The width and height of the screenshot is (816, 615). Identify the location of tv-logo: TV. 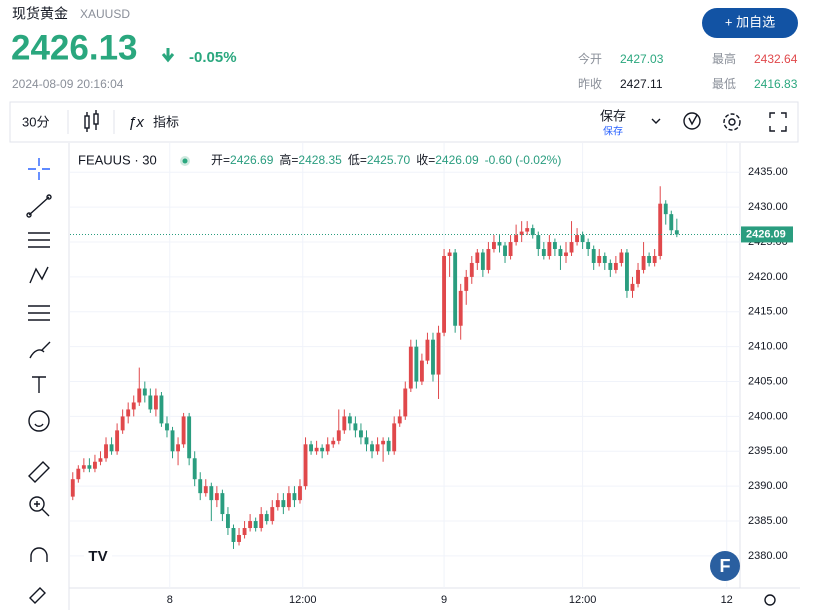
(98, 556).